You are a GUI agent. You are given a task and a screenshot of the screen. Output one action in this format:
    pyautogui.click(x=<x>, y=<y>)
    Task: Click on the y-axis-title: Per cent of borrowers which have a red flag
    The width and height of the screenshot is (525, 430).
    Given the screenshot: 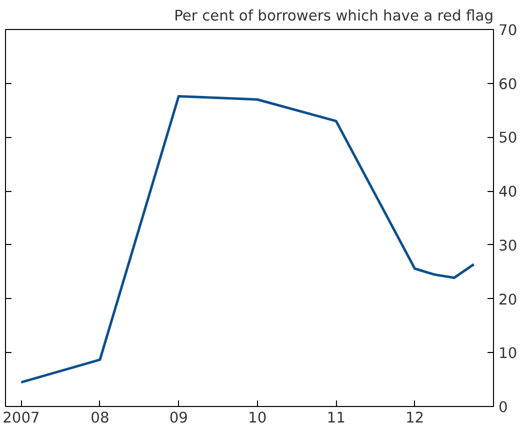 What is the action you would take?
    pyautogui.click(x=334, y=16)
    